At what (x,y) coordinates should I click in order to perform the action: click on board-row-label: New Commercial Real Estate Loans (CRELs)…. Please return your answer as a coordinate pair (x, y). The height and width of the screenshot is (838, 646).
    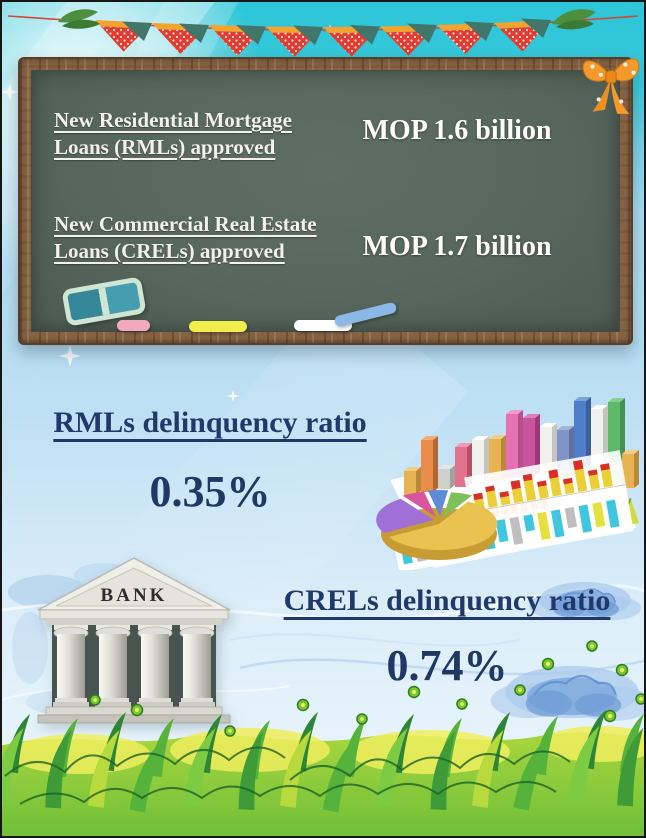
    Looking at the image, I should click on (185, 237).